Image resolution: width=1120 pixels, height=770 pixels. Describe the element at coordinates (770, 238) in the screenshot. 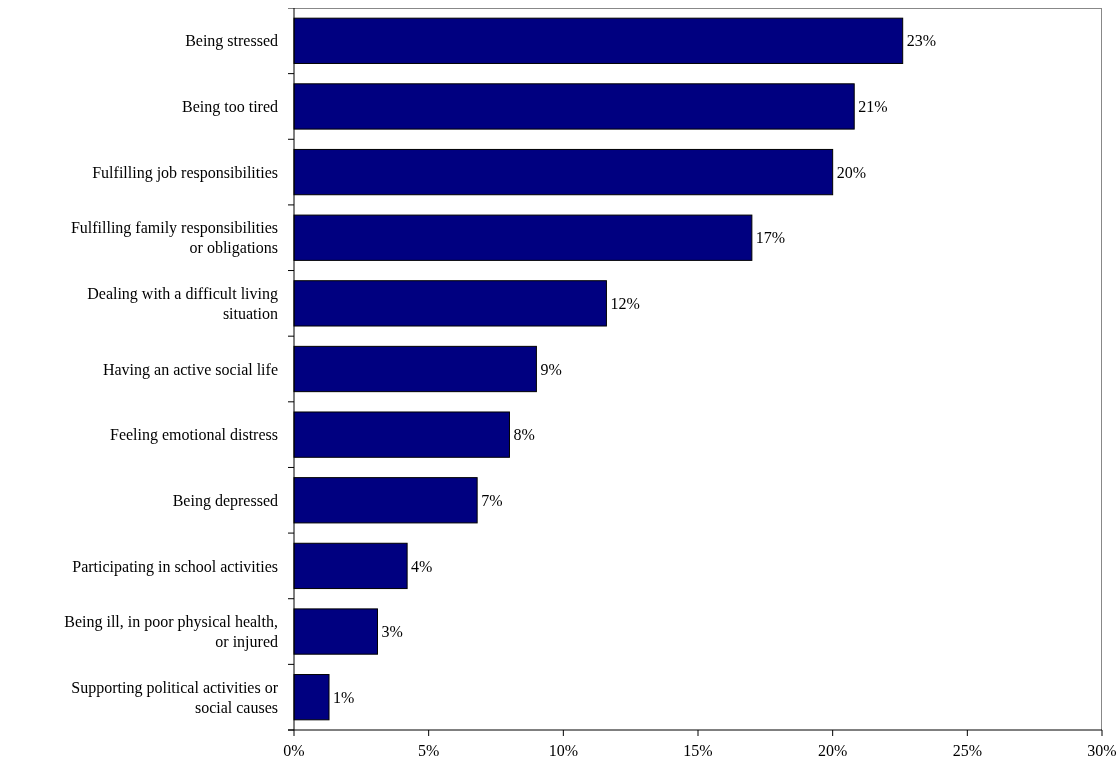

I see `data-label: 17%` at that location.